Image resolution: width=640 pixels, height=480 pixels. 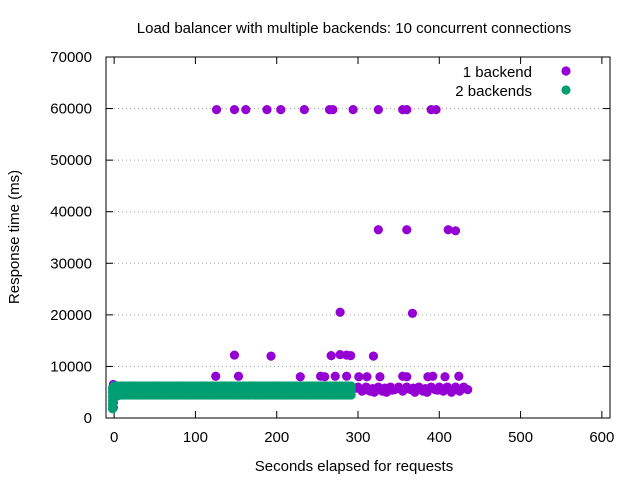 I want to click on x-tick-label: 500, so click(x=520, y=437).